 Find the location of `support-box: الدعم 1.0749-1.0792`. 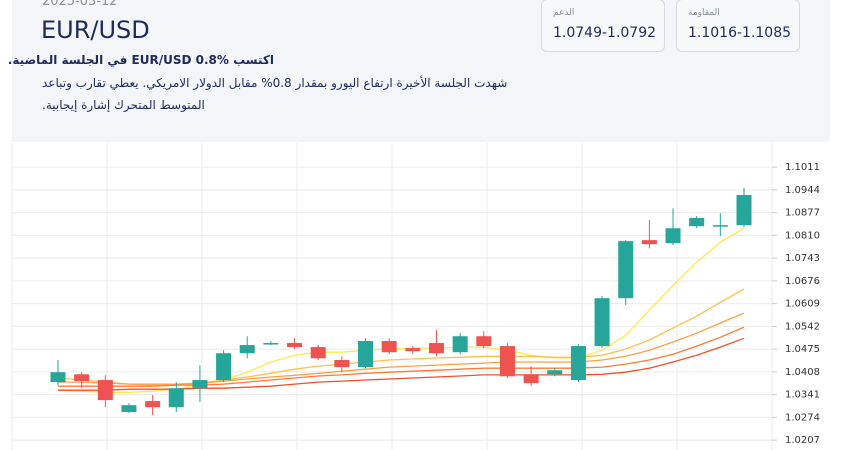

support-box: الدعم 1.0749-1.0792 is located at coordinates (603, 26).